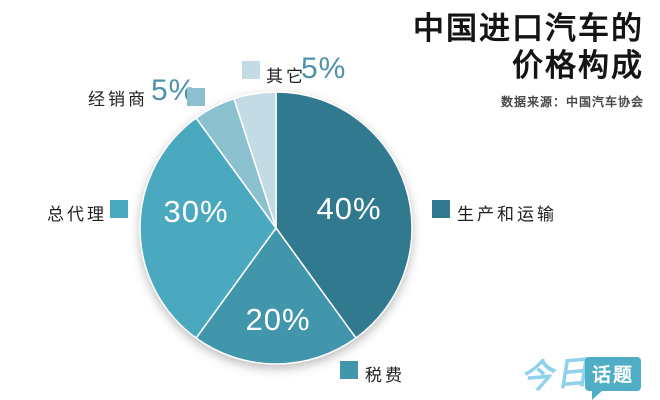 This screenshot has height=400, width=660. What do you see at coordinates (555, 374) in the screenshot?
I see `brand-logo-script-text: 今日` at bounding box center [555, 374].